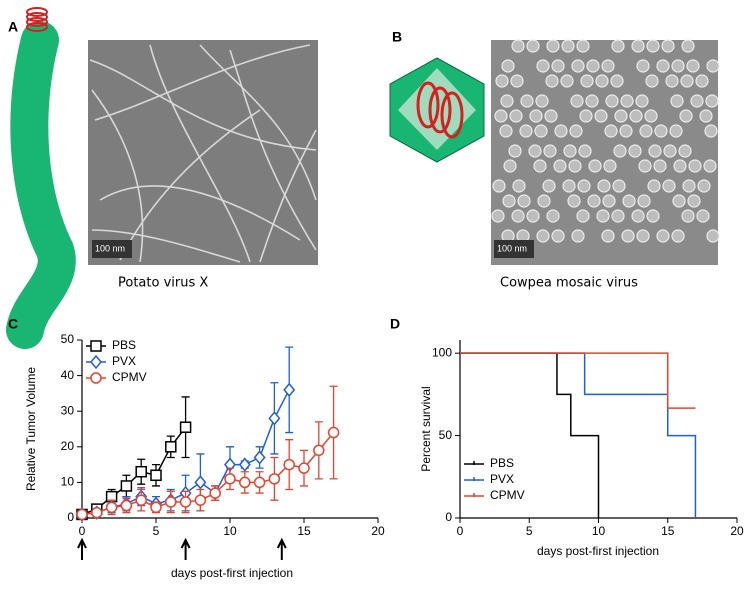 This screenshot has width=750, height=591. I want to click on panel-label: A, so click(13, 27).